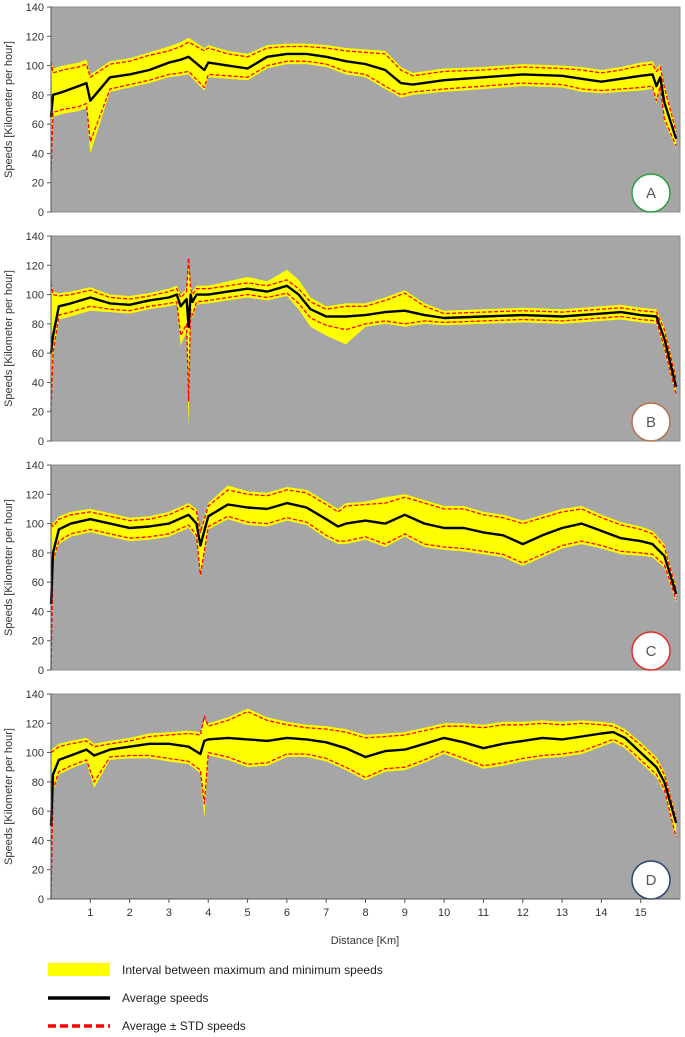 The image size is (685, 1037). I want to click on panel-badge-label: A, so click(651, 193).